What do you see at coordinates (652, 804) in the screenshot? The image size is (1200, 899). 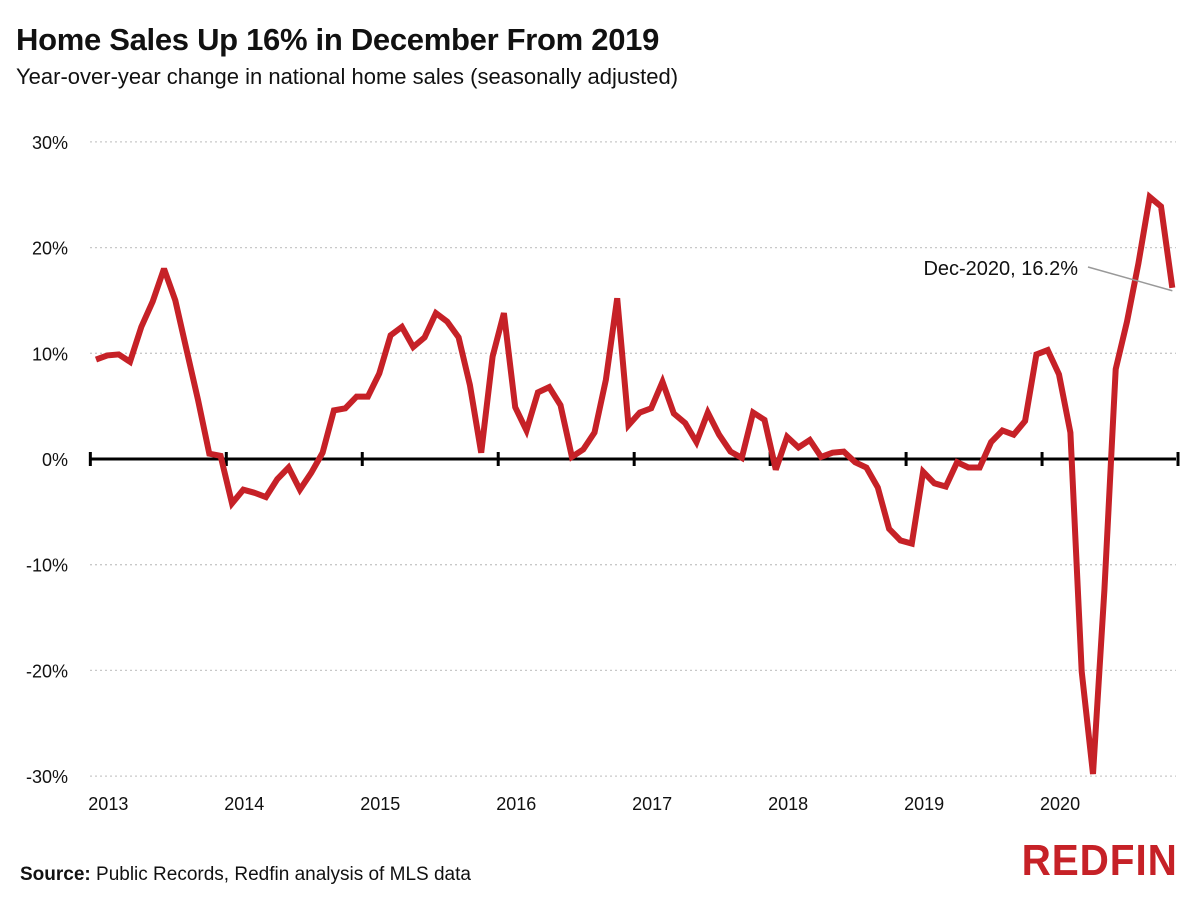 I see `x-tick-label: 2017` at bounding box center [652, 804].